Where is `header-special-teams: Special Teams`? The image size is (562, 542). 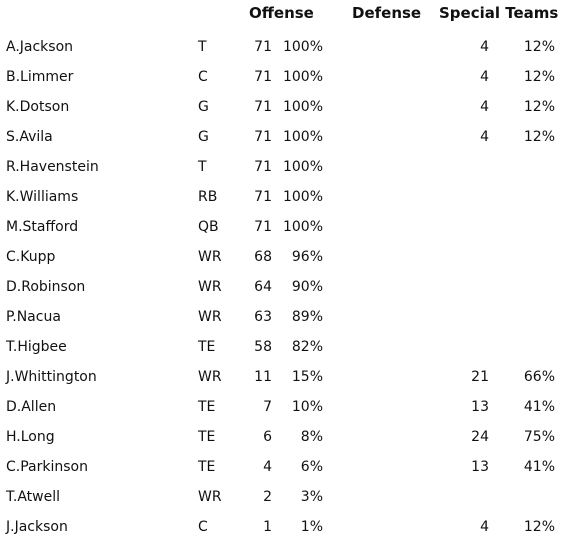 header-special-teams: Special Teams is located at coordinates (499, 13).